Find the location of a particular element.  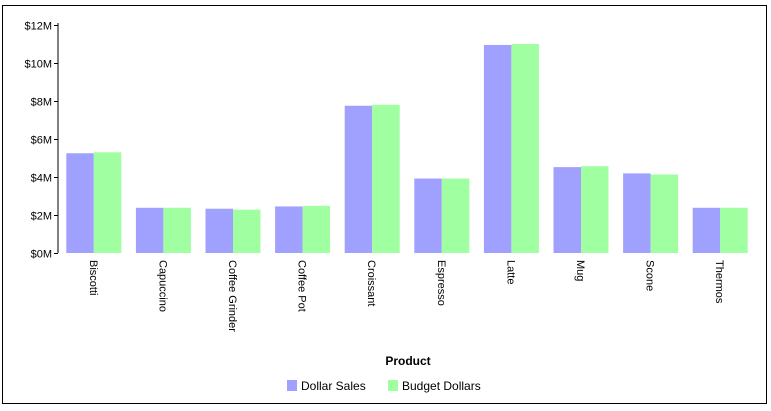

x-tick-label: Latte is located at coordinates (510, 272).